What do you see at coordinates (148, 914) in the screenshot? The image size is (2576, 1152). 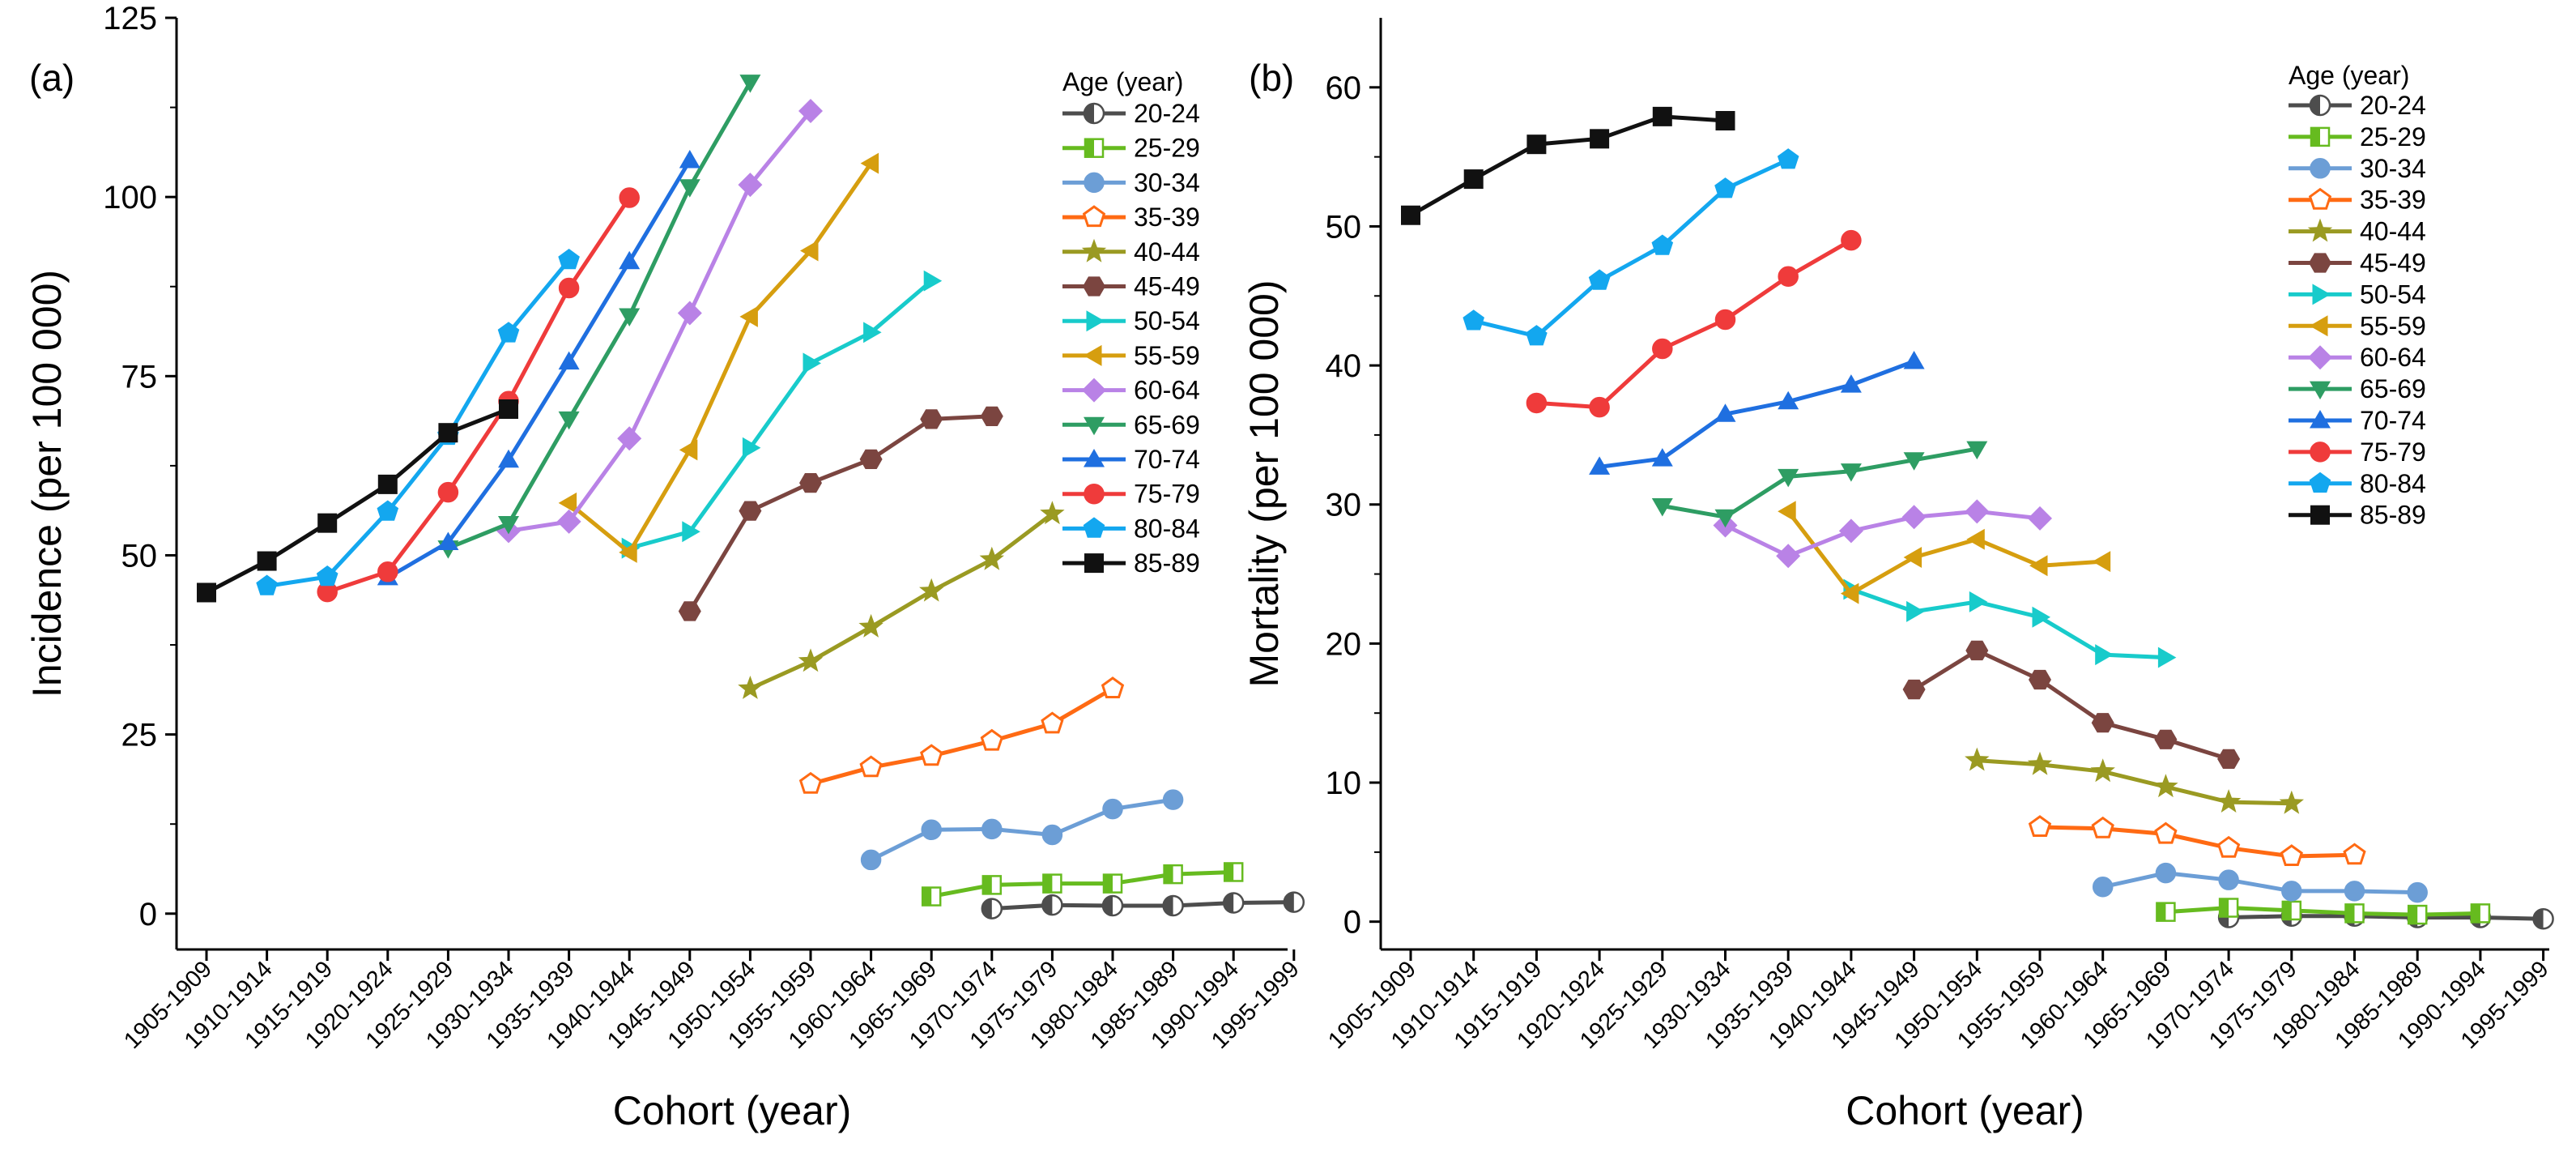 I see `y-tick-label: 0` at bounding box center [148, 914].